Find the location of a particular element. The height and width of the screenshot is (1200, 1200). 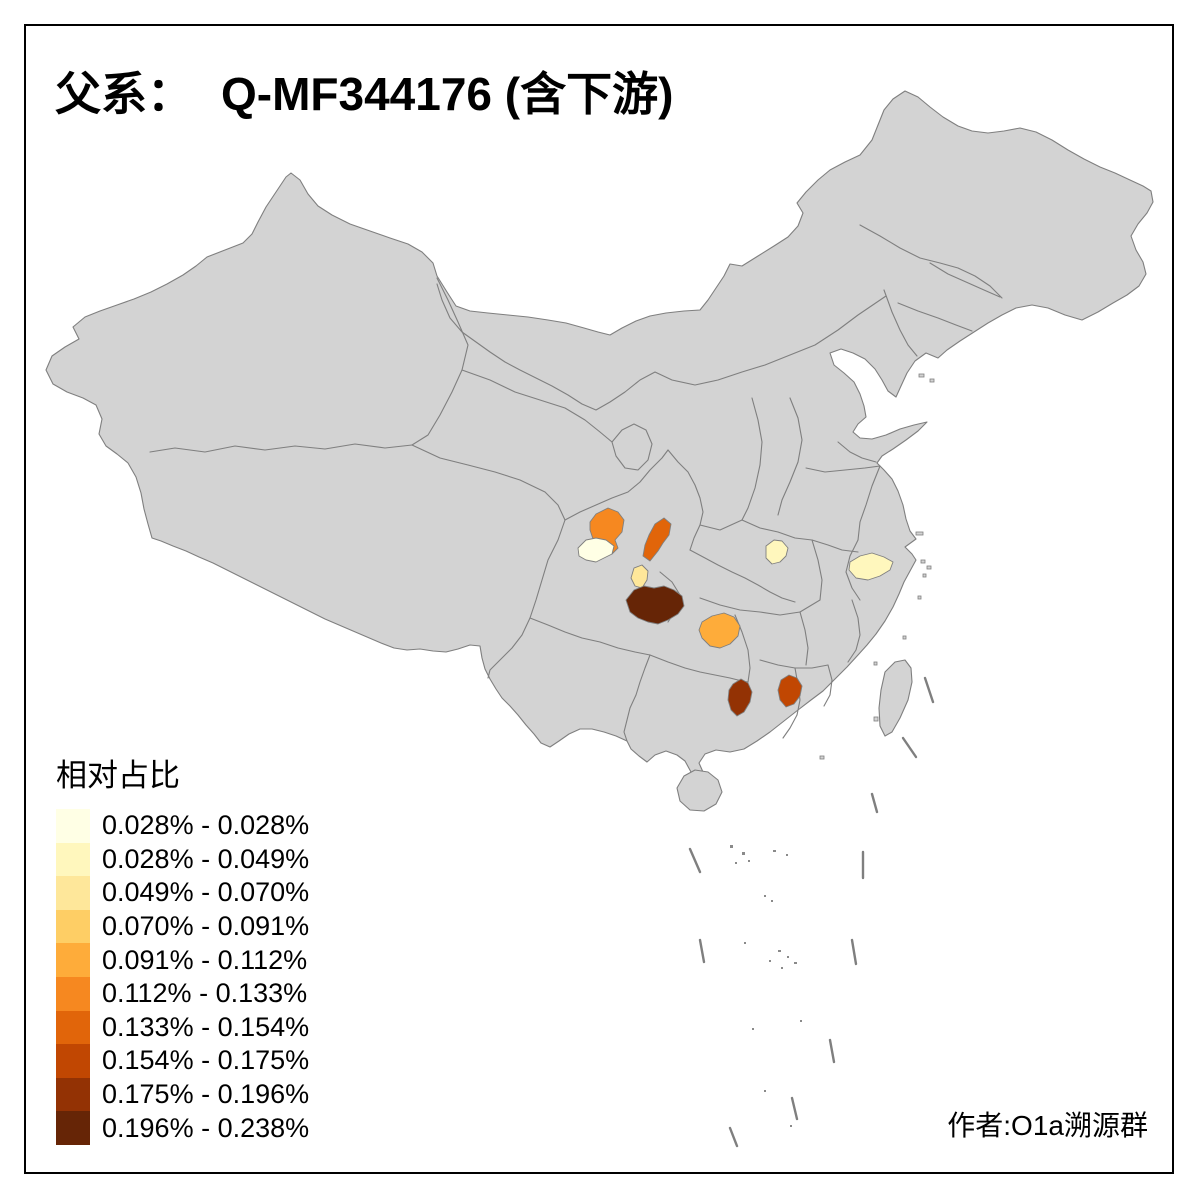

penghu-islet is located at coordinates (876, 719).